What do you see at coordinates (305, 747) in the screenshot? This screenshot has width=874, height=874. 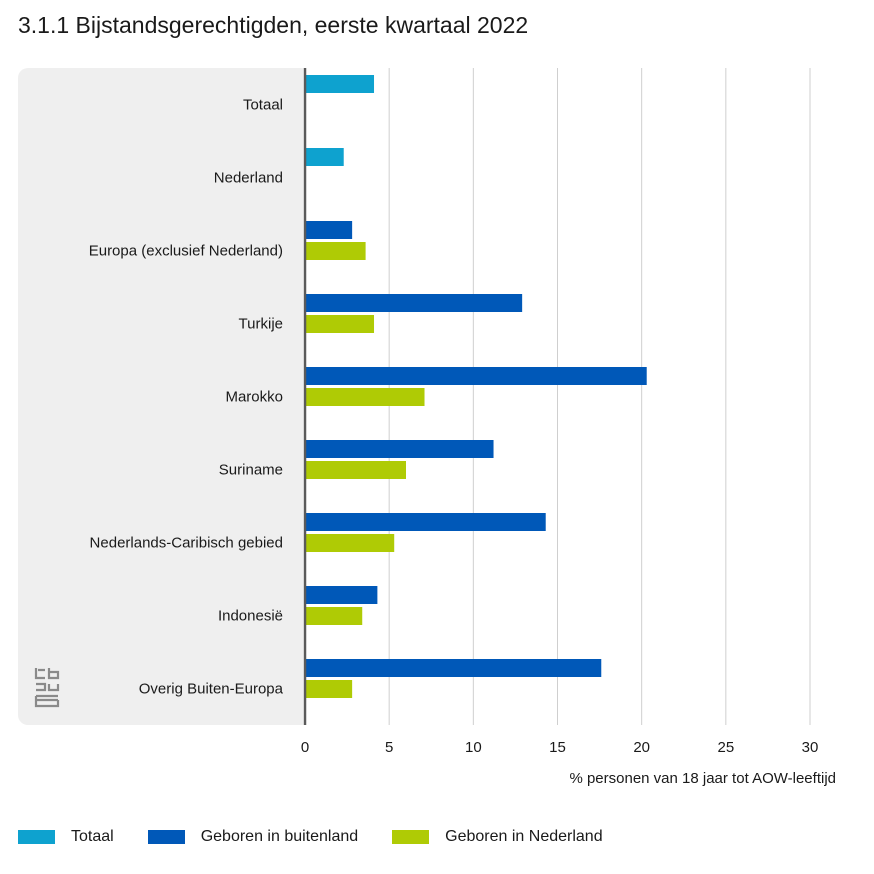 I see `x-tick-label-0: 0` at bounding box center [305, 747].